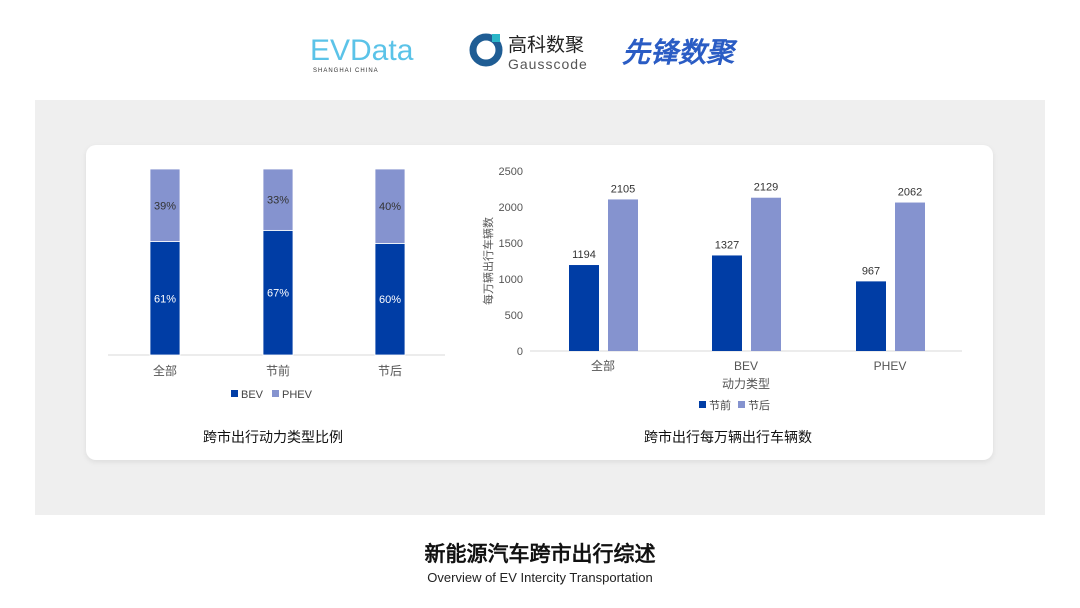 The width and height of the screenshot is (1080, 608). What do you see at coordinates (297, 395) in the screenshot?
I see `legend-label: PHEV` at bounding box center [297, 395].